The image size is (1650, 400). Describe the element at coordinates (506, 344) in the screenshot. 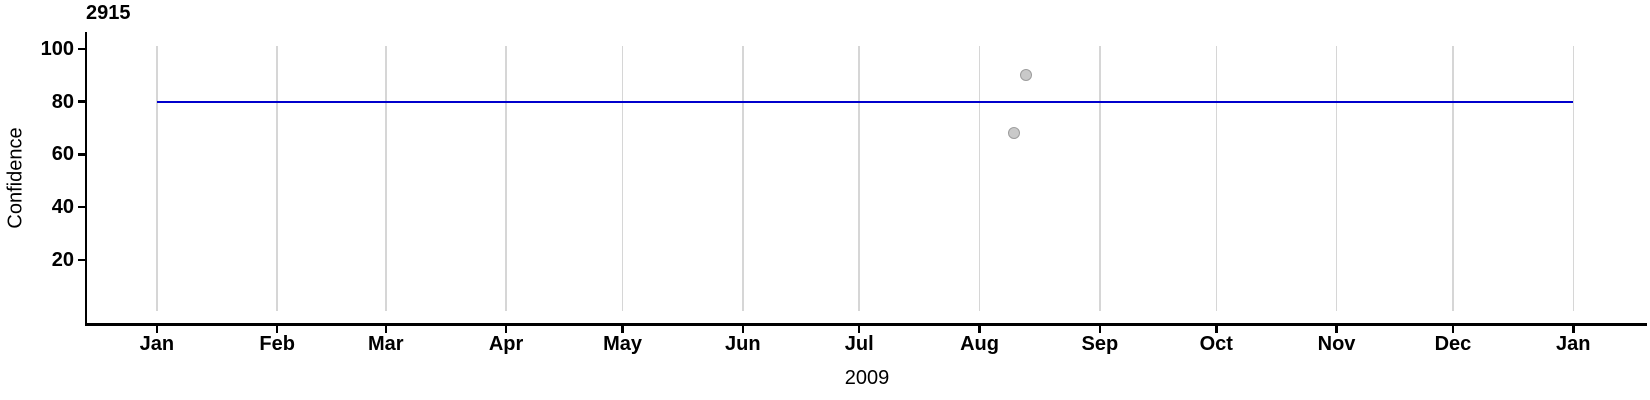

I see `x-tick-label: Apr` at that location.